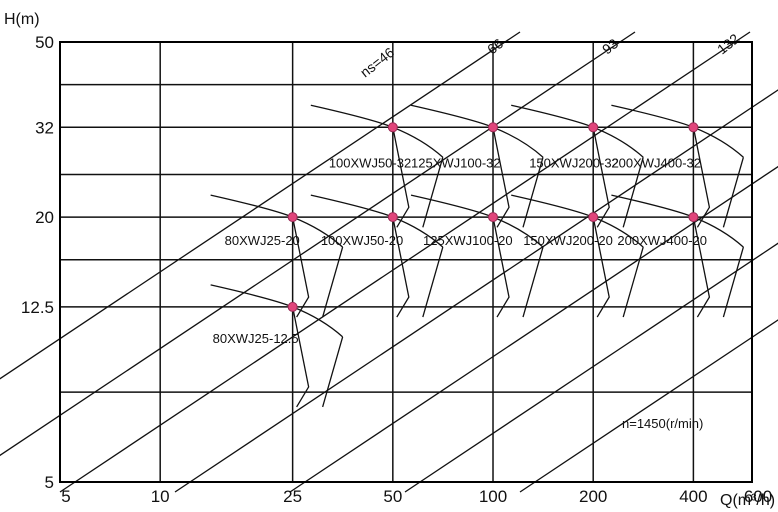 The height and width of the screenshot is (512, 778). What do you see at coordinates (493, 496) in the screenshot?
I see `x-tick-label: 100` at bounding box center [493, 496].